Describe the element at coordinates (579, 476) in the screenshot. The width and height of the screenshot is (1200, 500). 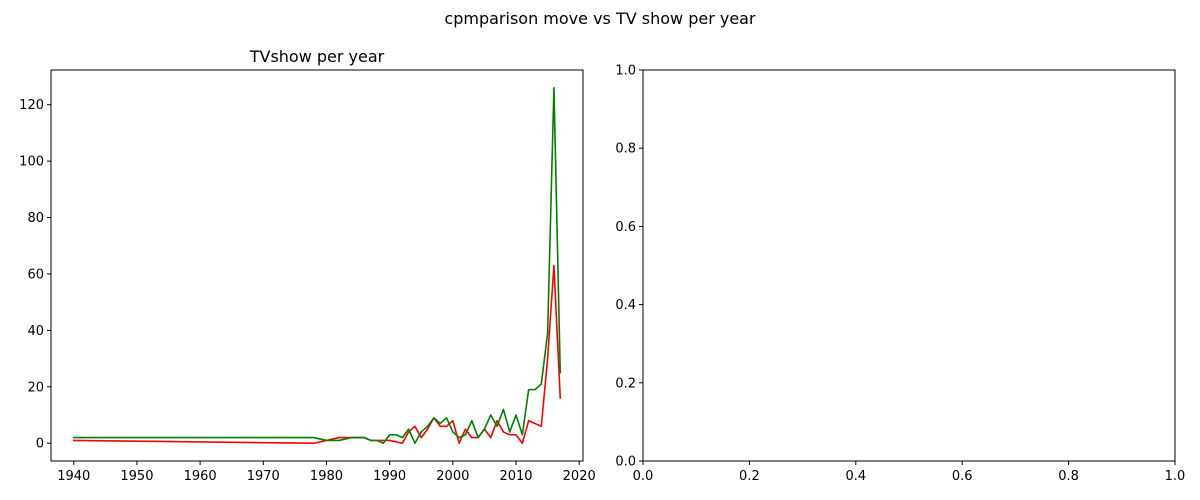
I see `x-tick-label: 2020` at that location.